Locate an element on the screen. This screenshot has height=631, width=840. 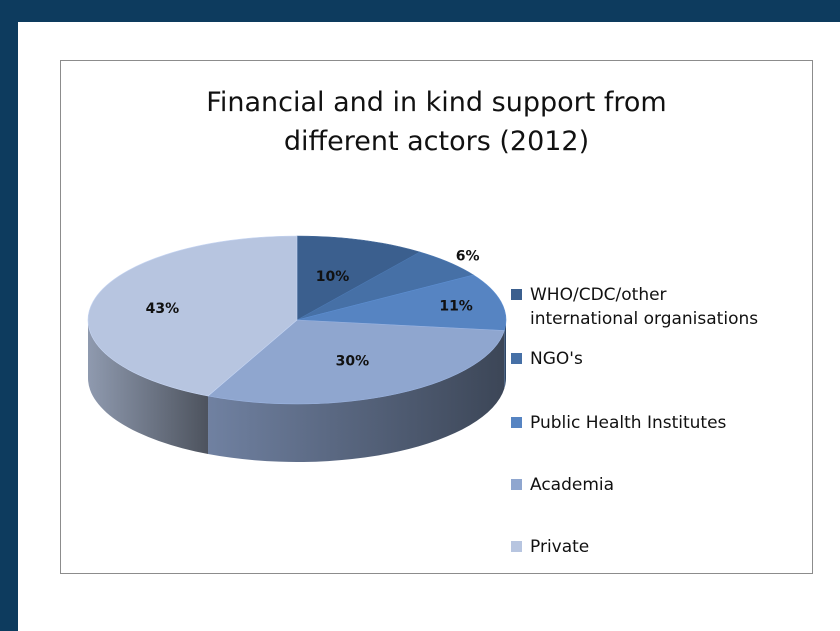
legend-label: Public Health Institutes is located at coordinates (628, 423).